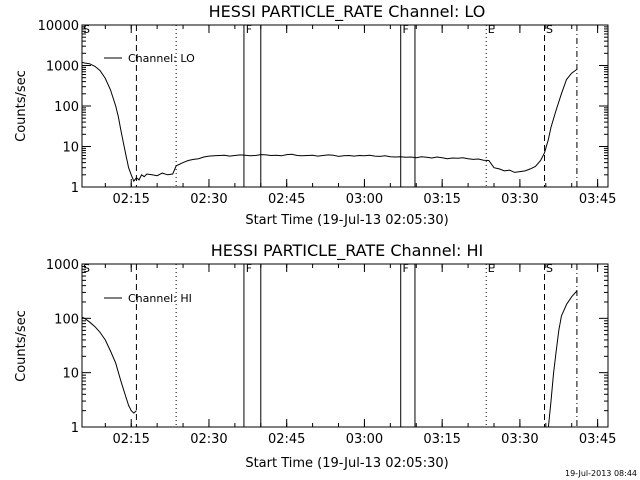 This screenshot has width=640, height=480. I want to click on panel-hi-legend: Channel: HI, so click(148, 298).